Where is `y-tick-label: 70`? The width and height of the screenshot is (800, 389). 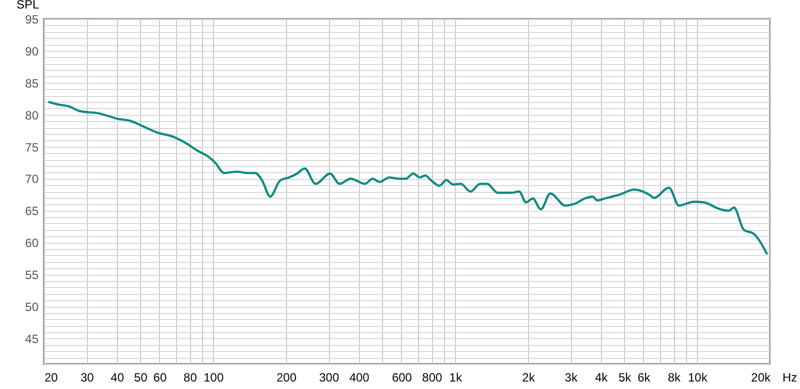 y-tick-label: 70 is located at coordinates (32, 179).